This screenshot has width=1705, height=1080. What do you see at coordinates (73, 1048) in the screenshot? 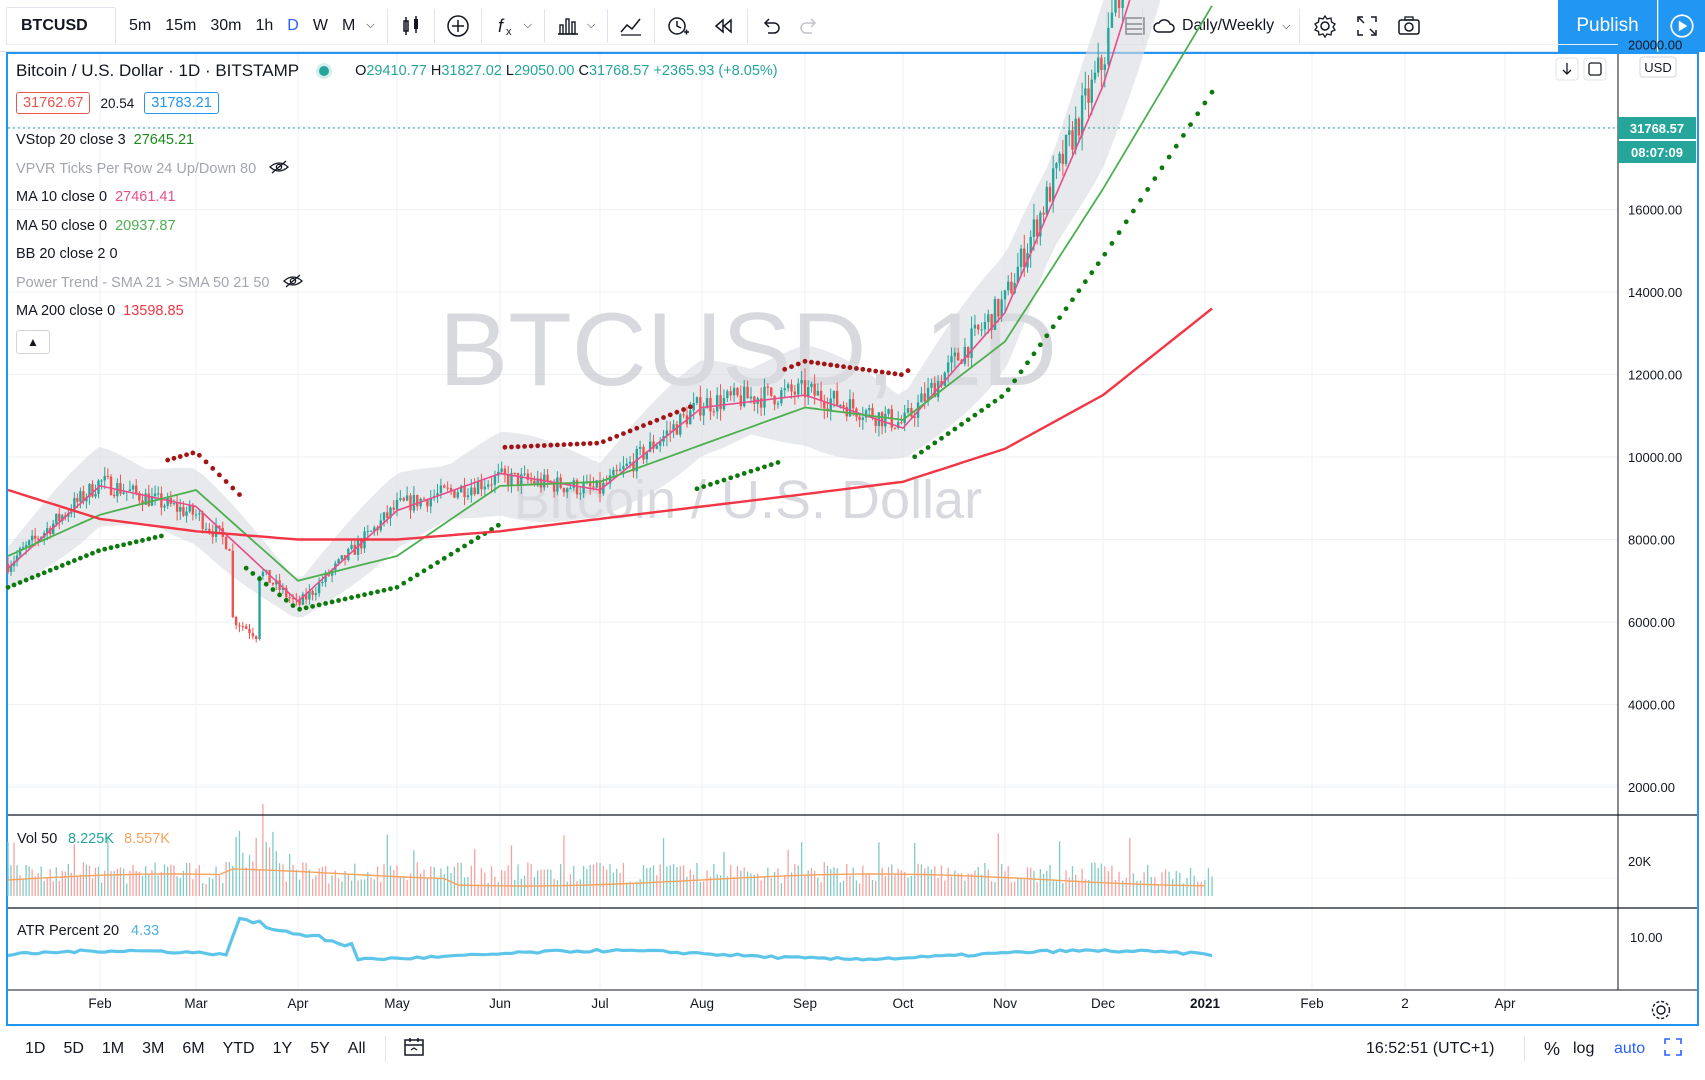
I see `range-5d-button: 5D` at bounding box center [73, 1048].